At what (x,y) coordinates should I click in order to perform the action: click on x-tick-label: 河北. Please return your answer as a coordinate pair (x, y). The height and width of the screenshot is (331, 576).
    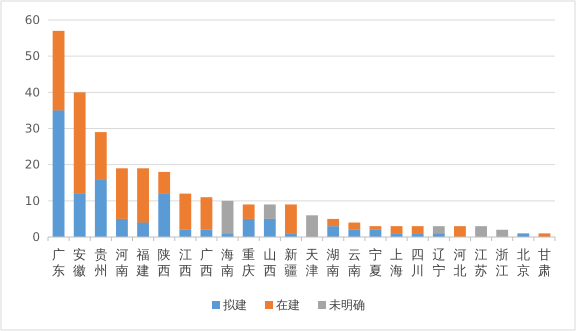
    Looking at the image, I should click on (459, 263).